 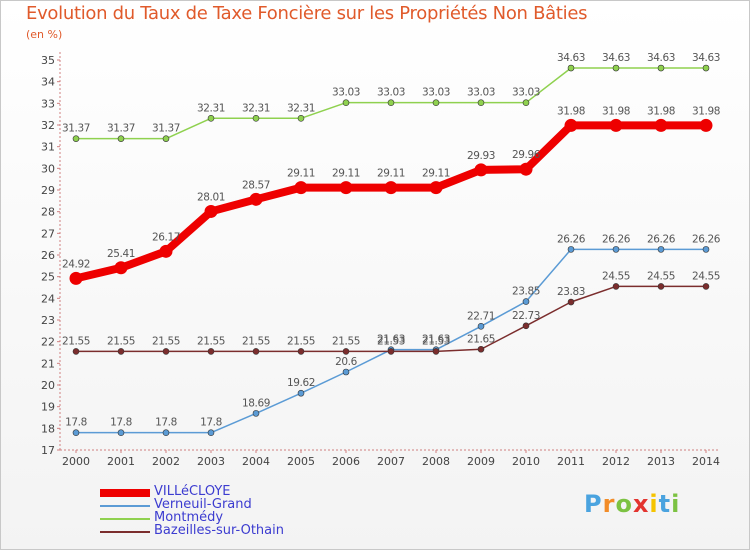 What do you see at coordinates (76, 264) in the screenshot?
I see `data-label: 24.92` at bounding box center [76, 264].